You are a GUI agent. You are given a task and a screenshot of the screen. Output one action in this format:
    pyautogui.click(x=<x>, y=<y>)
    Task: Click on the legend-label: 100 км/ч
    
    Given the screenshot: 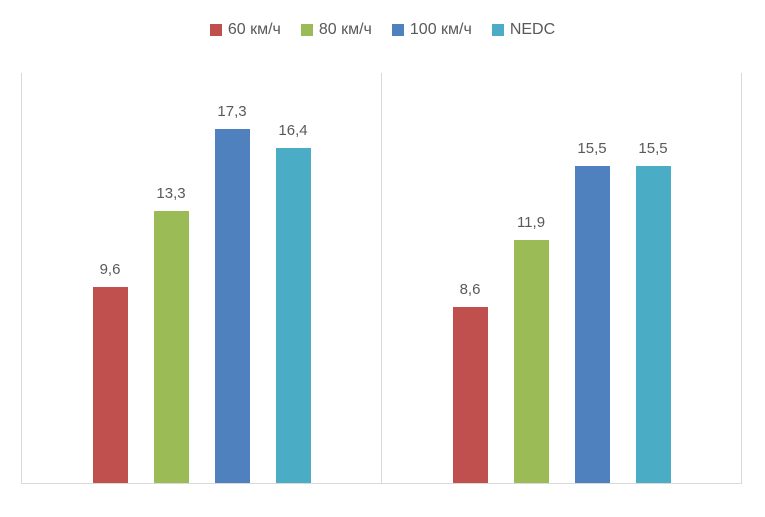 What is the action you would take?
    pyautogui.click(x=440, y=29)
    